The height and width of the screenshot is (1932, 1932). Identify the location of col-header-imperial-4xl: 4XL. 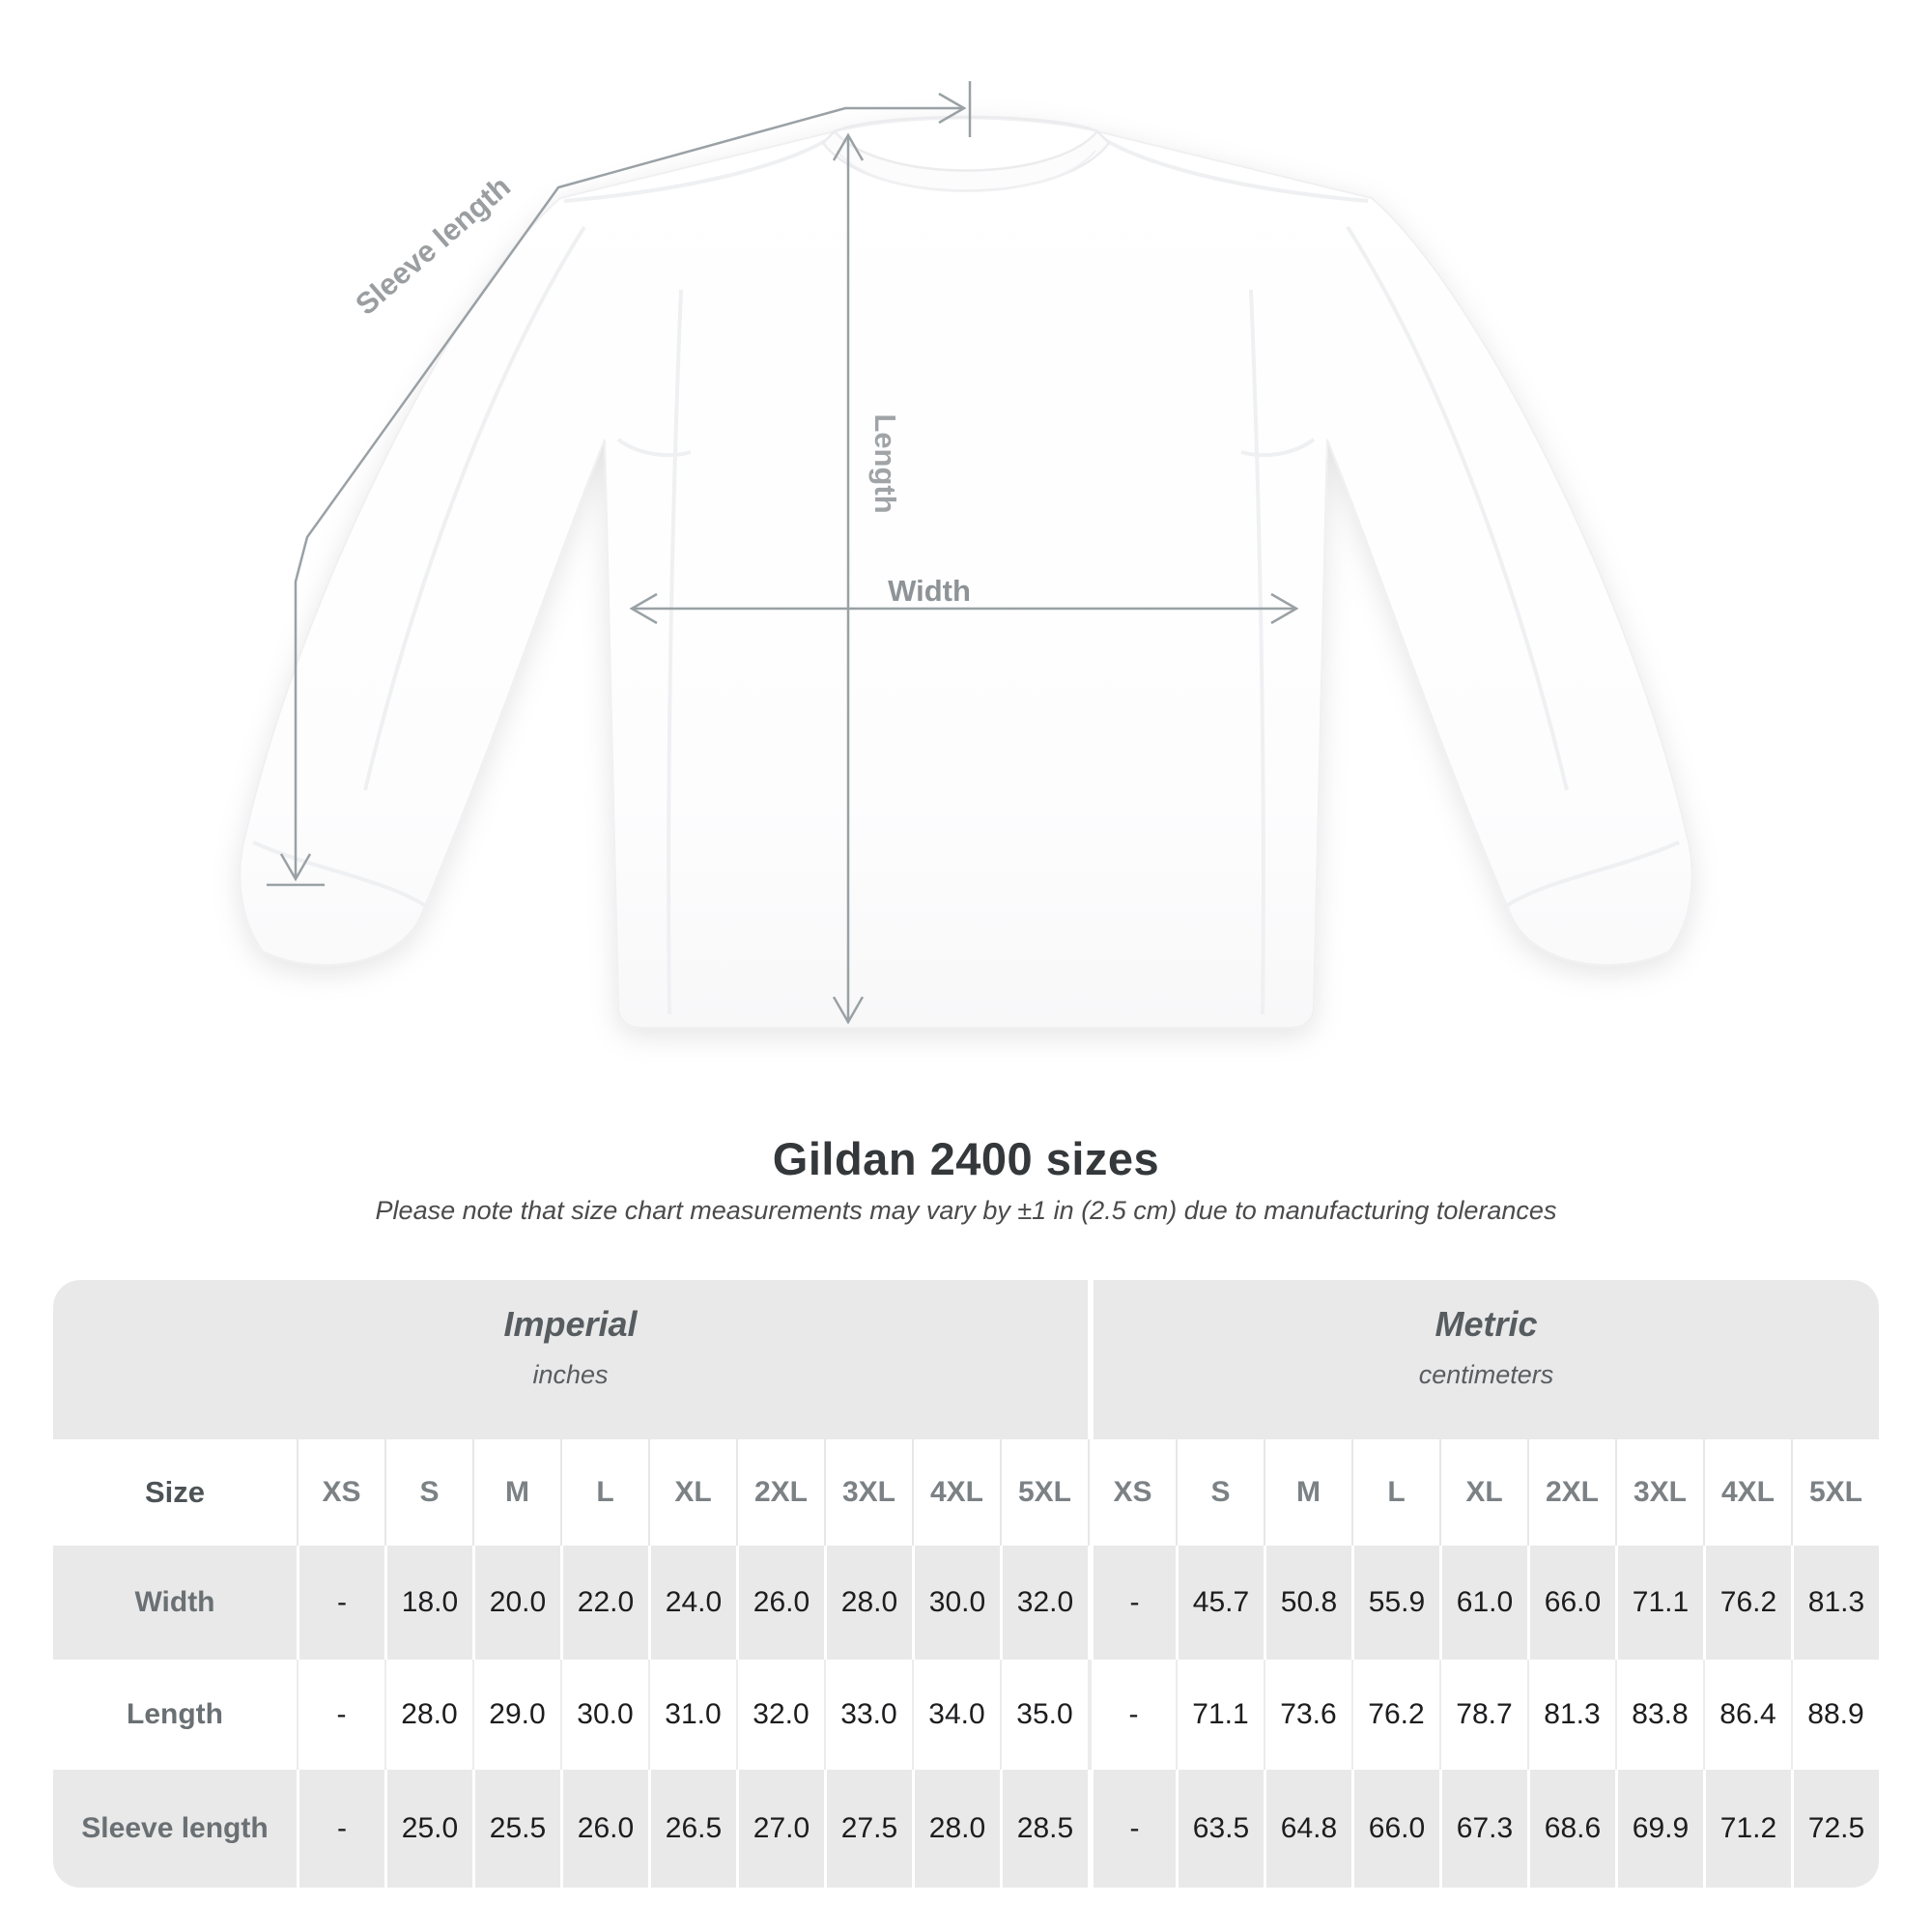
(956, 1492).